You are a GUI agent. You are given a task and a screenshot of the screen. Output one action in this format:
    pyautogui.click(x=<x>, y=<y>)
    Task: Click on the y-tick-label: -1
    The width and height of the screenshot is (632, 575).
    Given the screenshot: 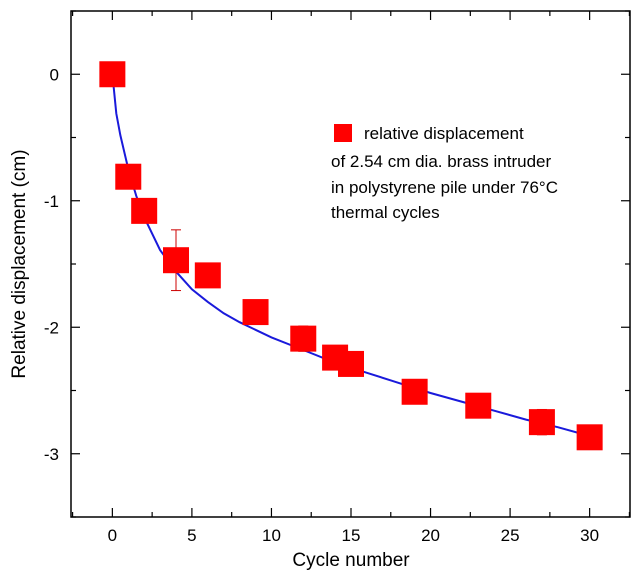 What is the action you would take?
    pyautogui.click(x=51, y=201)
    